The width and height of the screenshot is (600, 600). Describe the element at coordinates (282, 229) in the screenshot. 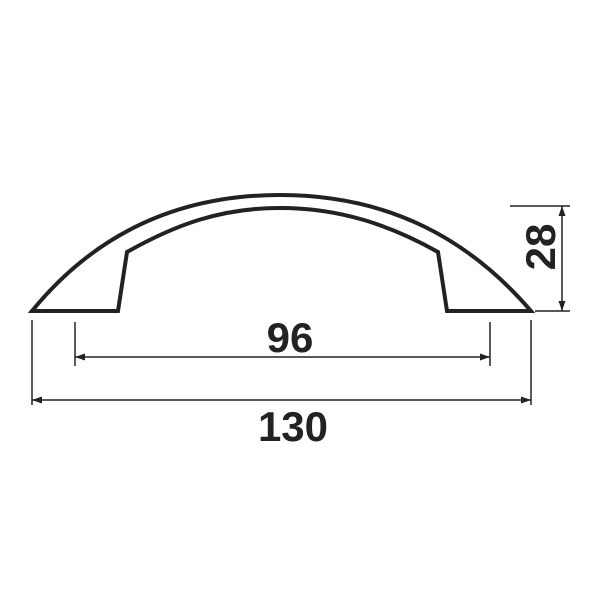

I see `handle-inner-edge` at that location.